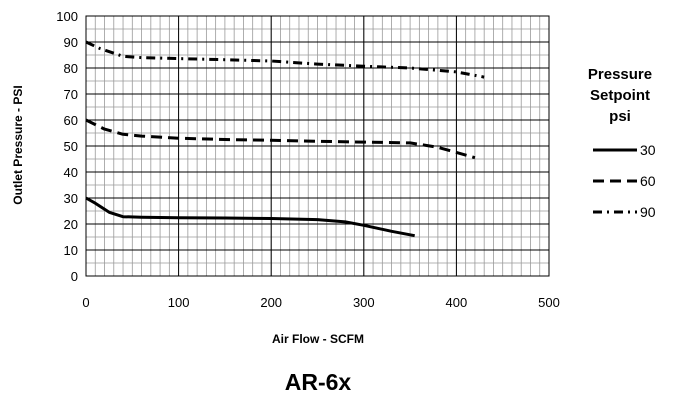 Image resolution: width=682 pixels, height=401 pixels. I want to click on legend-label-90: 90, so click(648, 212).